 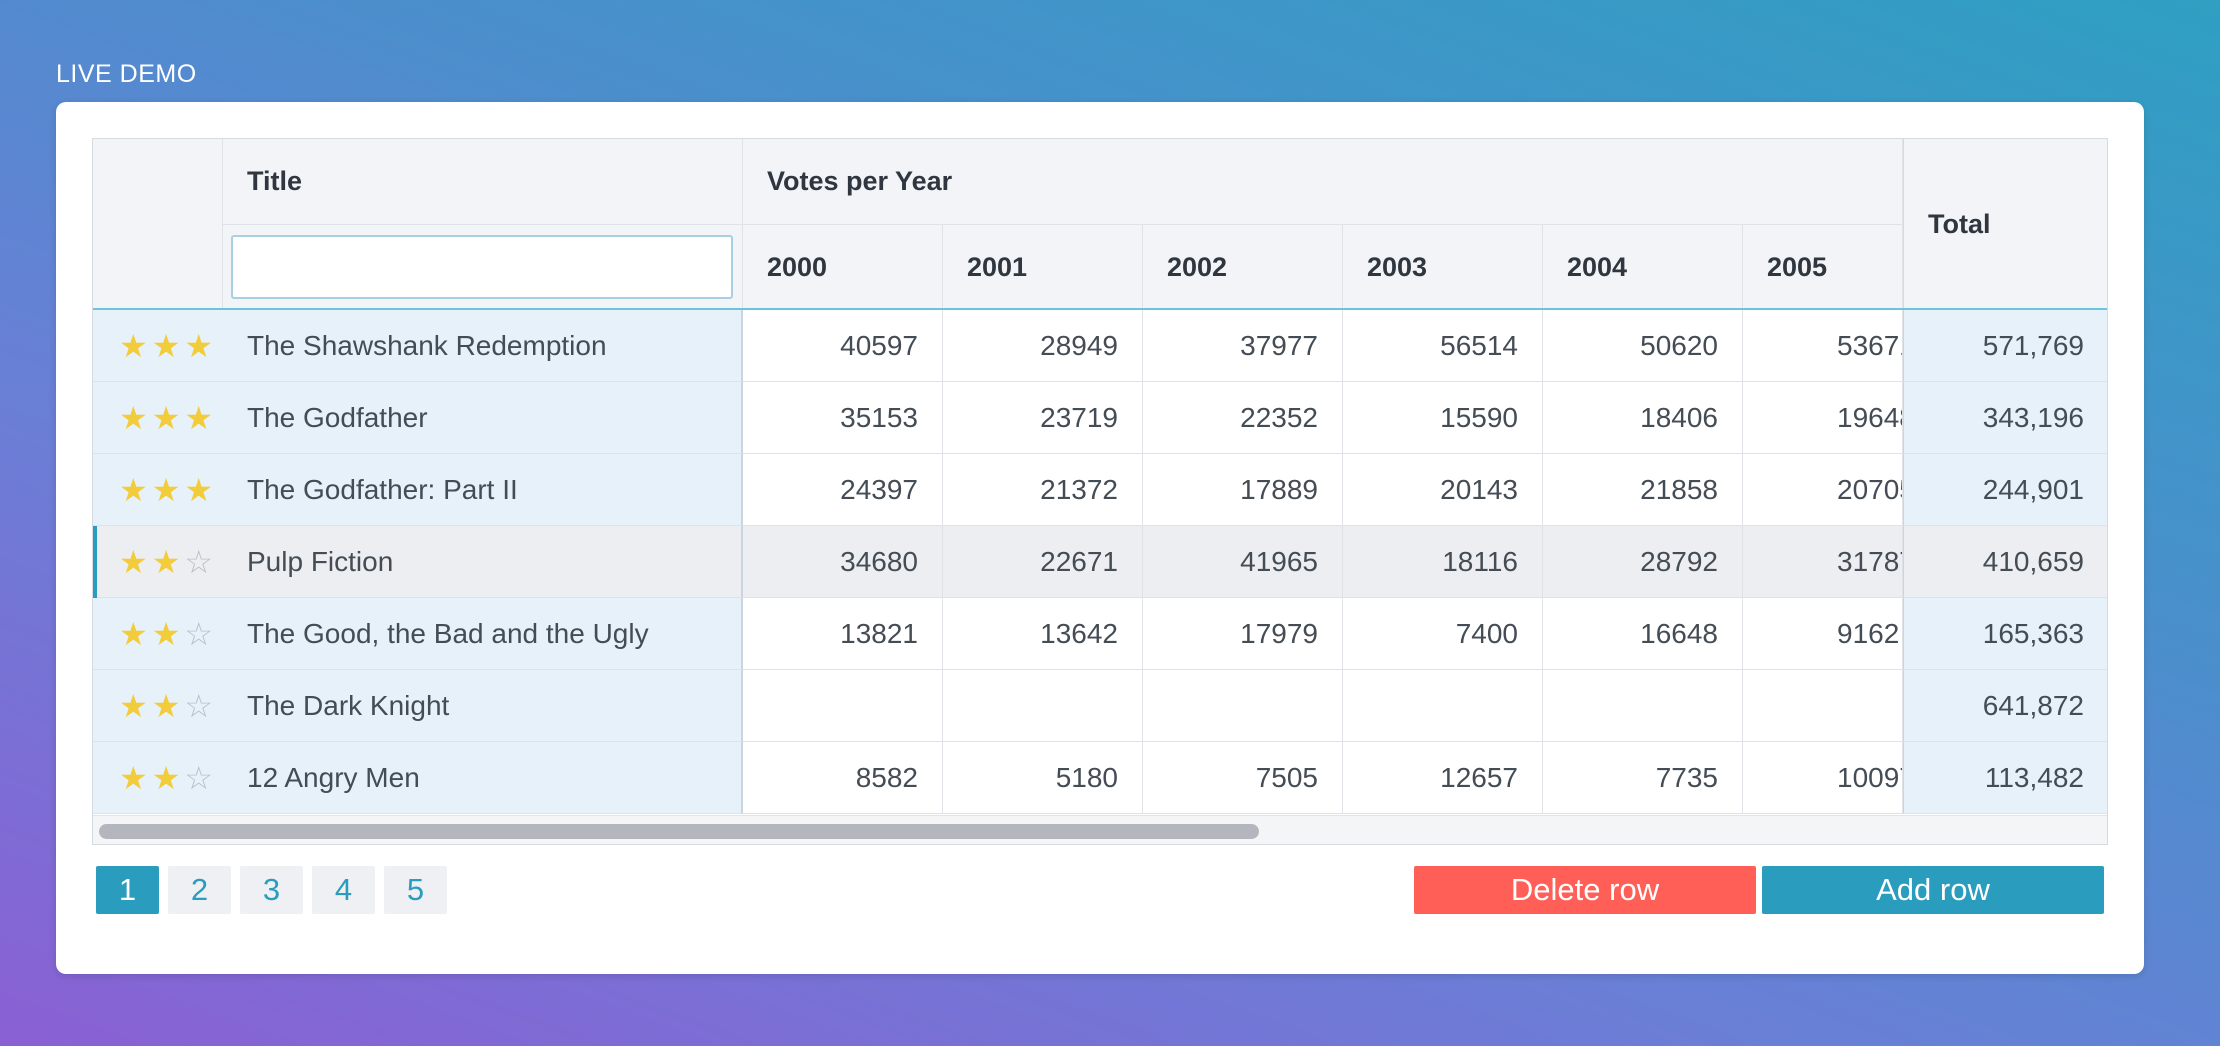 I want to click on vote-cell: 5180, so click(x=1043, y=778).